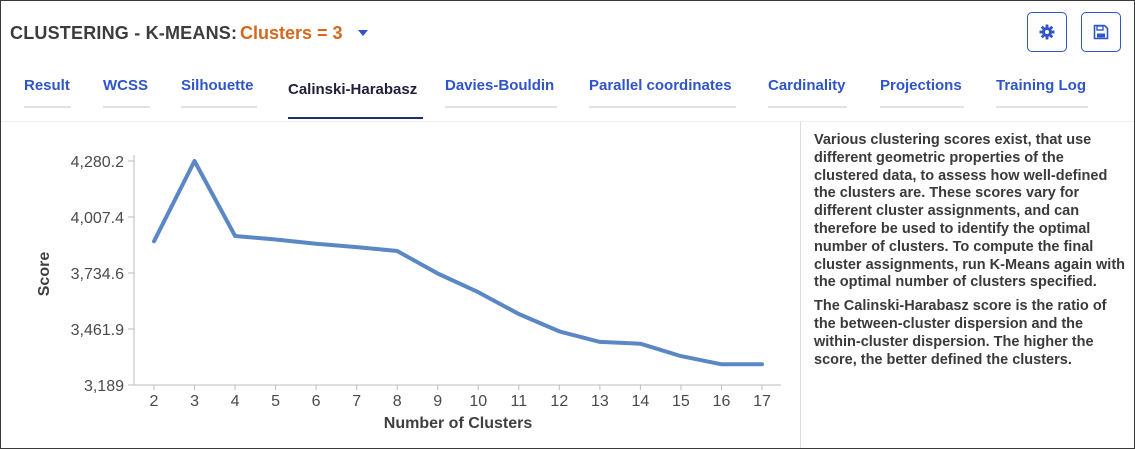 This screenshot has width=1135, height=449. What do you see at coordinates (762, 401) in the screenshot?
I see `x-tick-label: 17` at bounding box center [762, 401].